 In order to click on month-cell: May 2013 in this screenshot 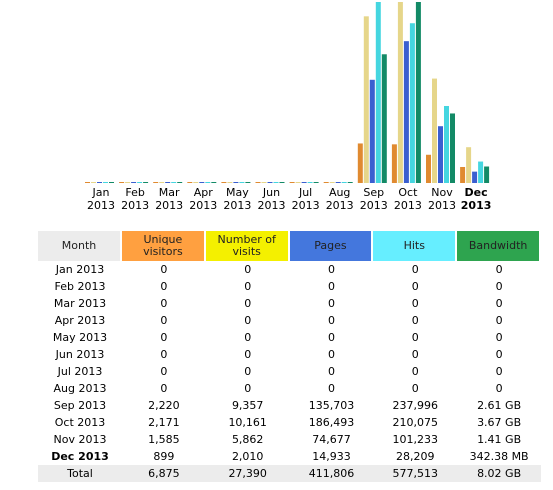, I will do `click(80, 337)`.